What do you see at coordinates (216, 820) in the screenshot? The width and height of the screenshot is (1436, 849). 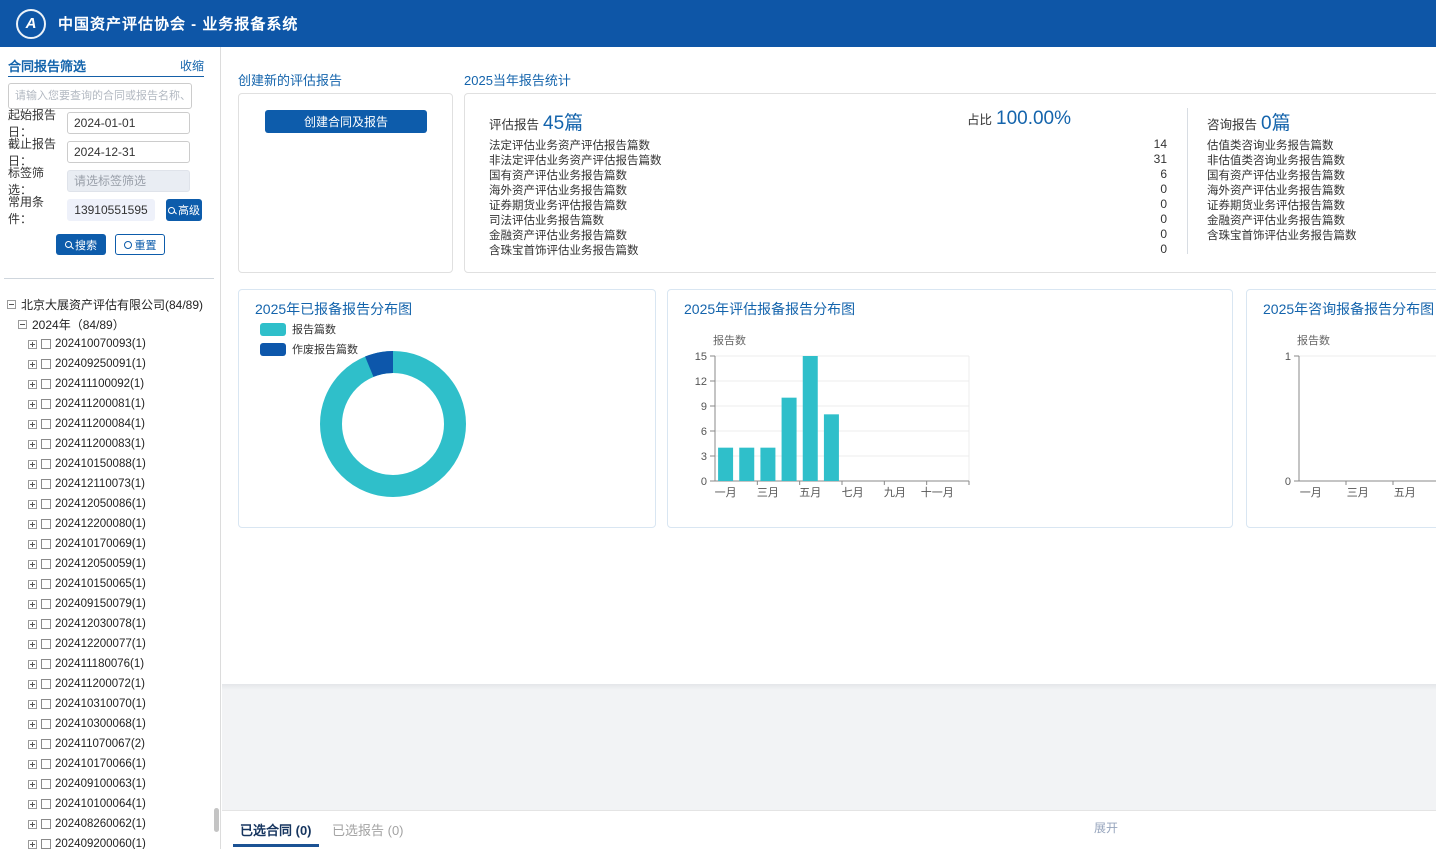 I see `sidebar-scrollbar-thumb` at bounding box center [216, 820].